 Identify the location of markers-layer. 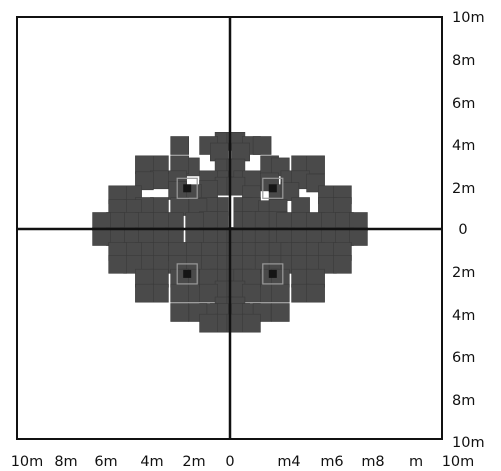
(230, 231).